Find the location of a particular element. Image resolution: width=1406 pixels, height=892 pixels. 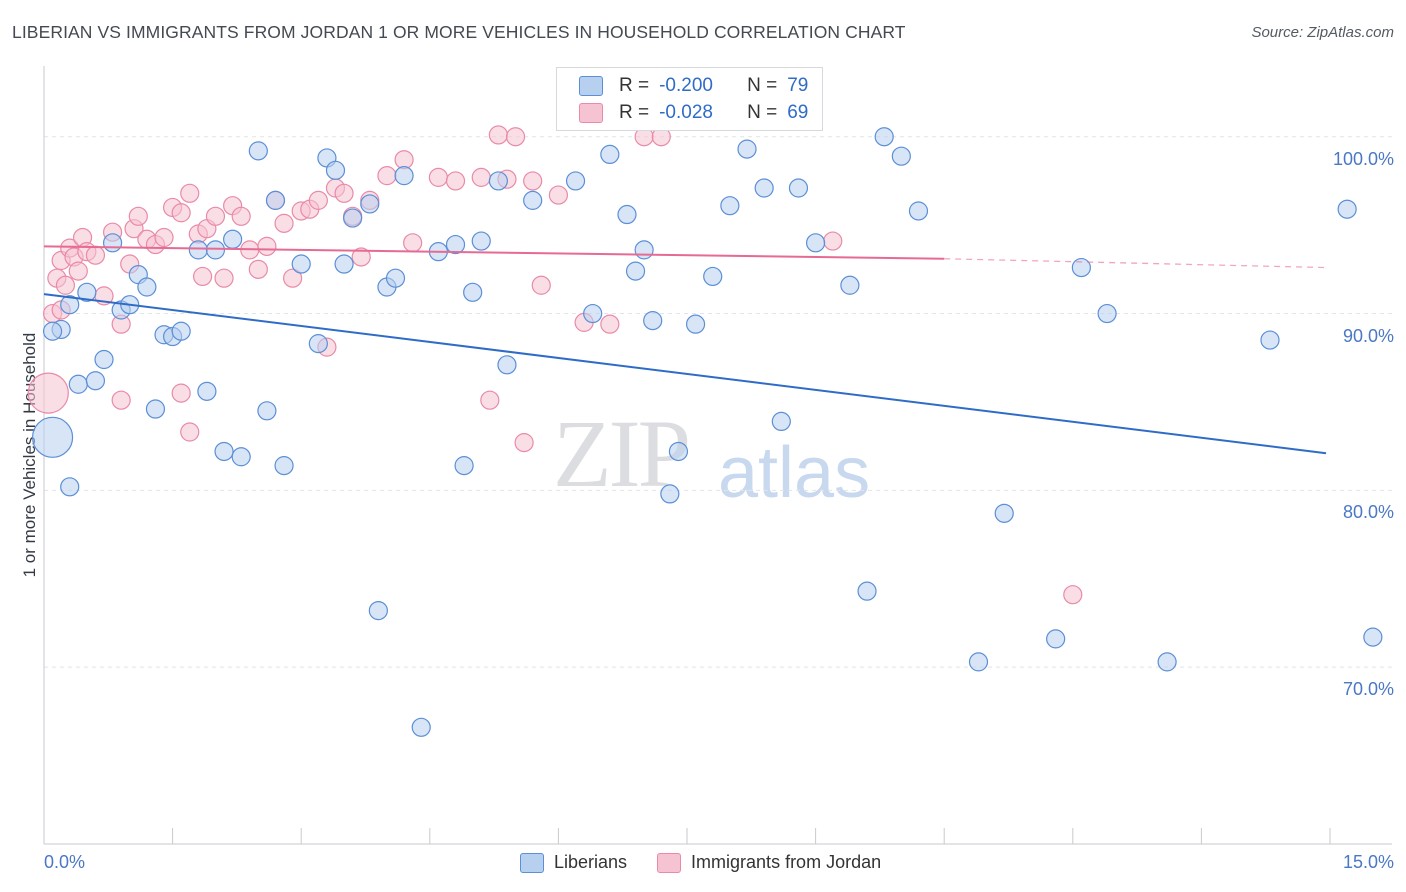

jordan-trend-extension is located at coordinates (1135, 263).